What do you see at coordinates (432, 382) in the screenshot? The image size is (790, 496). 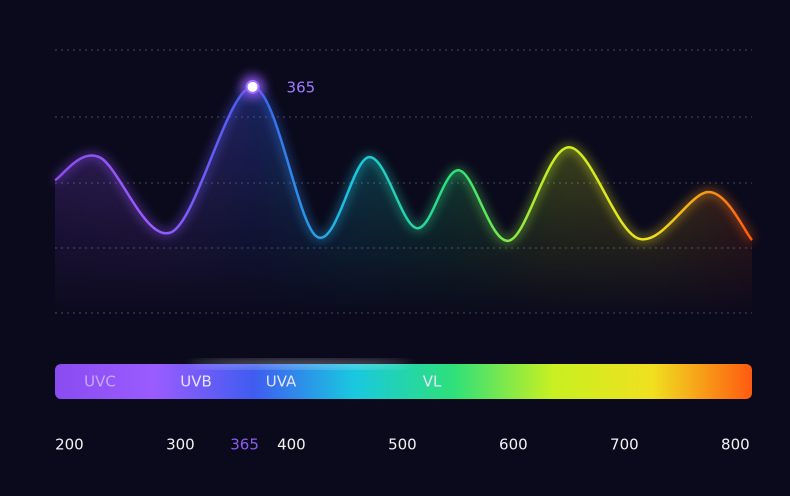 I see `band-label: VL` at bounding box center [432, 382].